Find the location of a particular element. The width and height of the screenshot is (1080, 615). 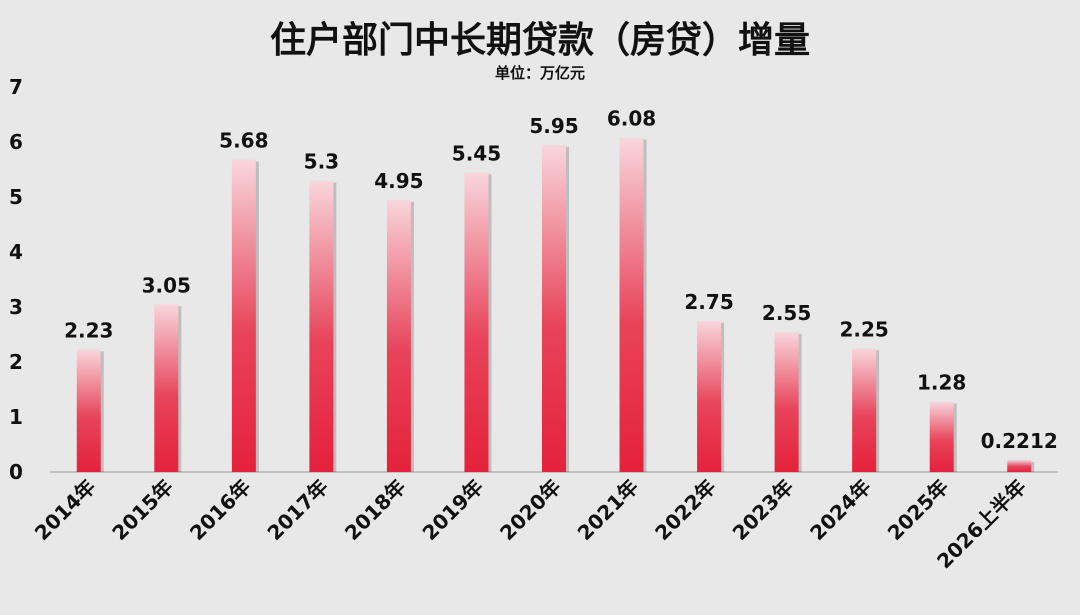

data-label: 5.68 is located at coordinates (243, 141).